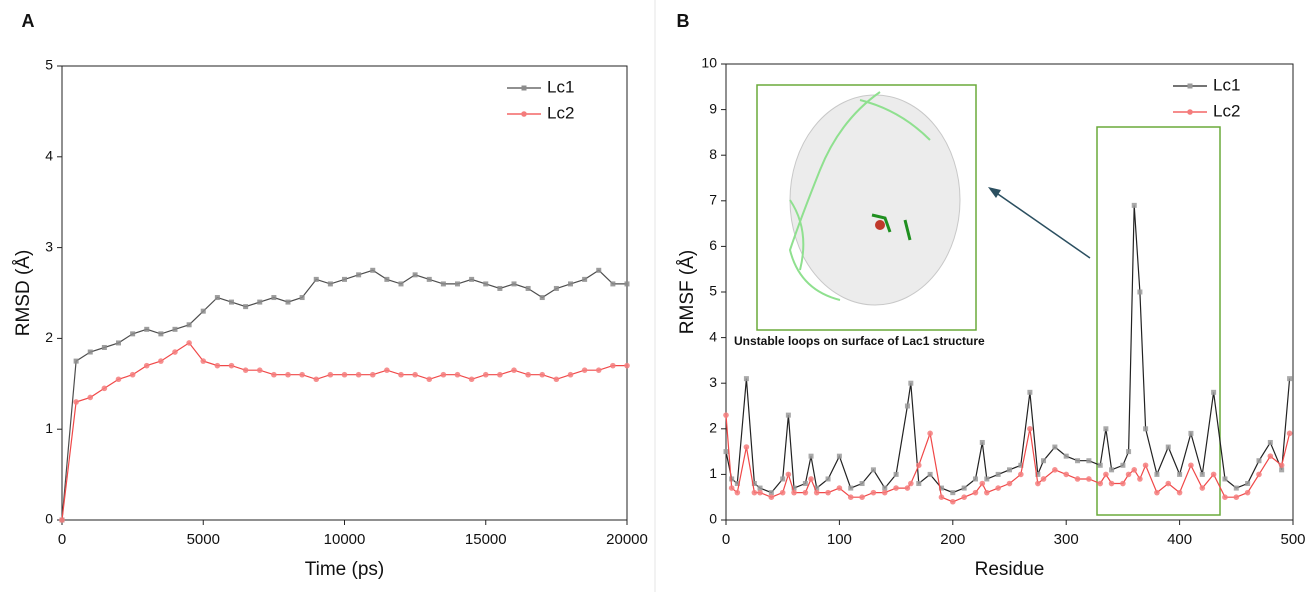 Image resolution: width=1311 pixels, height=592 pixels. I want to click on y-tick-label: 0, so click(713, 519).